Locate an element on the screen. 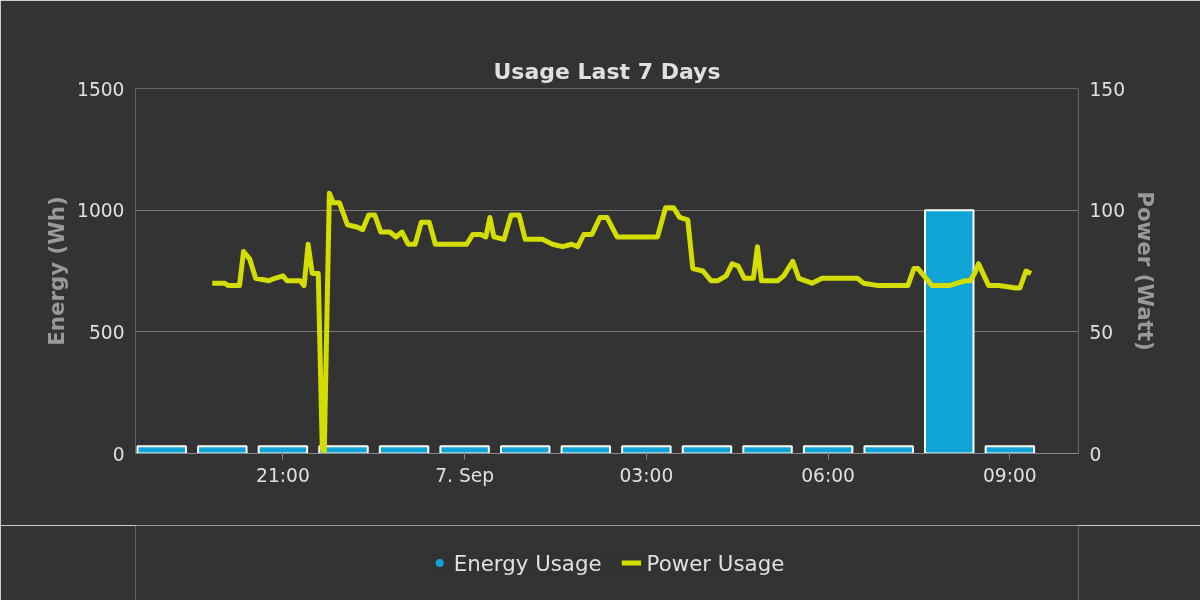 This screenshot has width=1200, height=600. y-axis-title: Energy (Wh) is located at coordinates (57, 271).